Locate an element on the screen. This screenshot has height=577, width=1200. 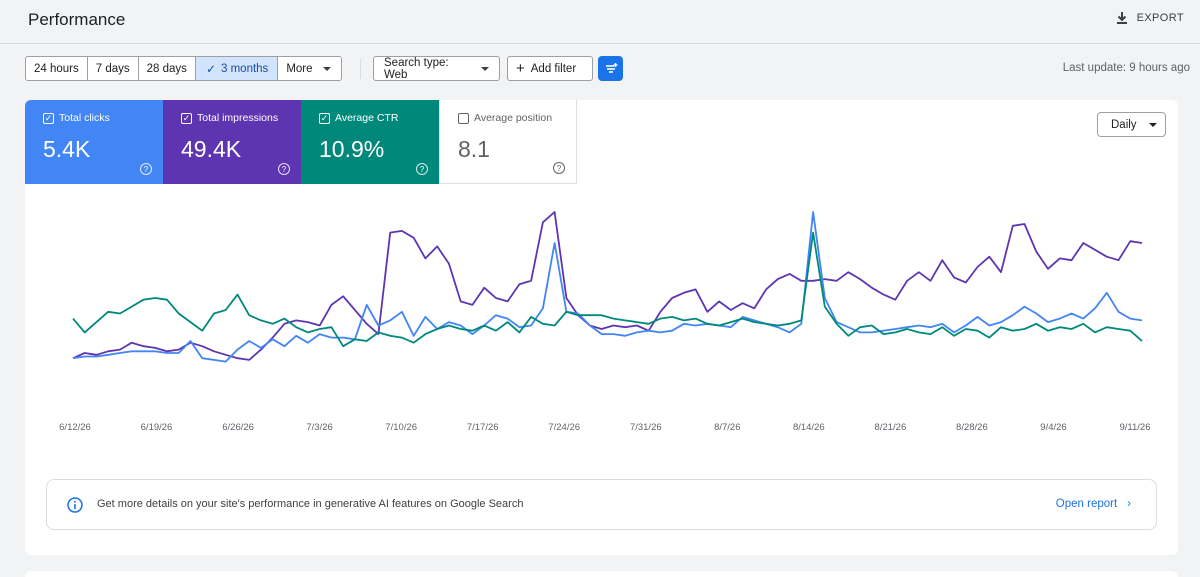
x-tick-label: 8/7/26 is located at coordinates (727, 427).